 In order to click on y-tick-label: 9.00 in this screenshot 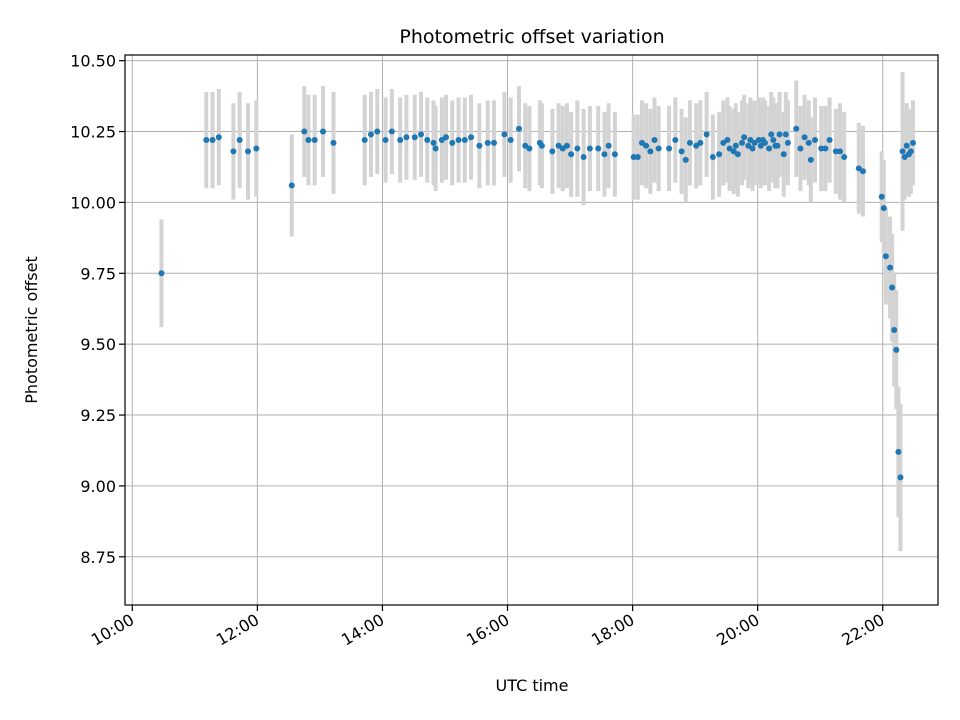, I will do `click(98, 486)`.